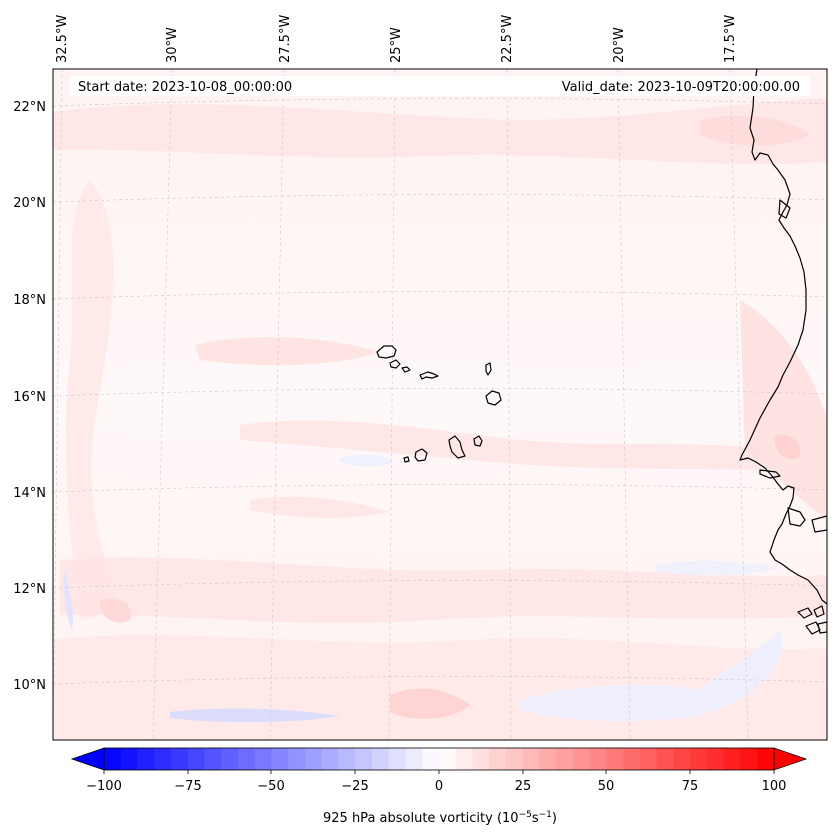 This screenshot has height=839, width=837. Describe the element at coordinates (29, 107) in the screenshot. I see `lat-label: 22°N` at that location.